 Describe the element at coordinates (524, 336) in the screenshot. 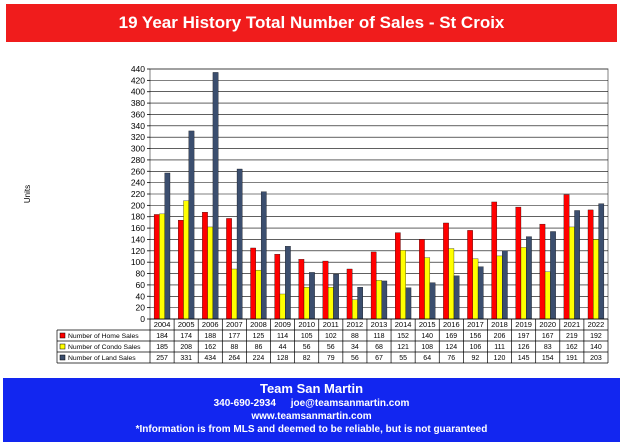

I see `data-label: 197` at that location.